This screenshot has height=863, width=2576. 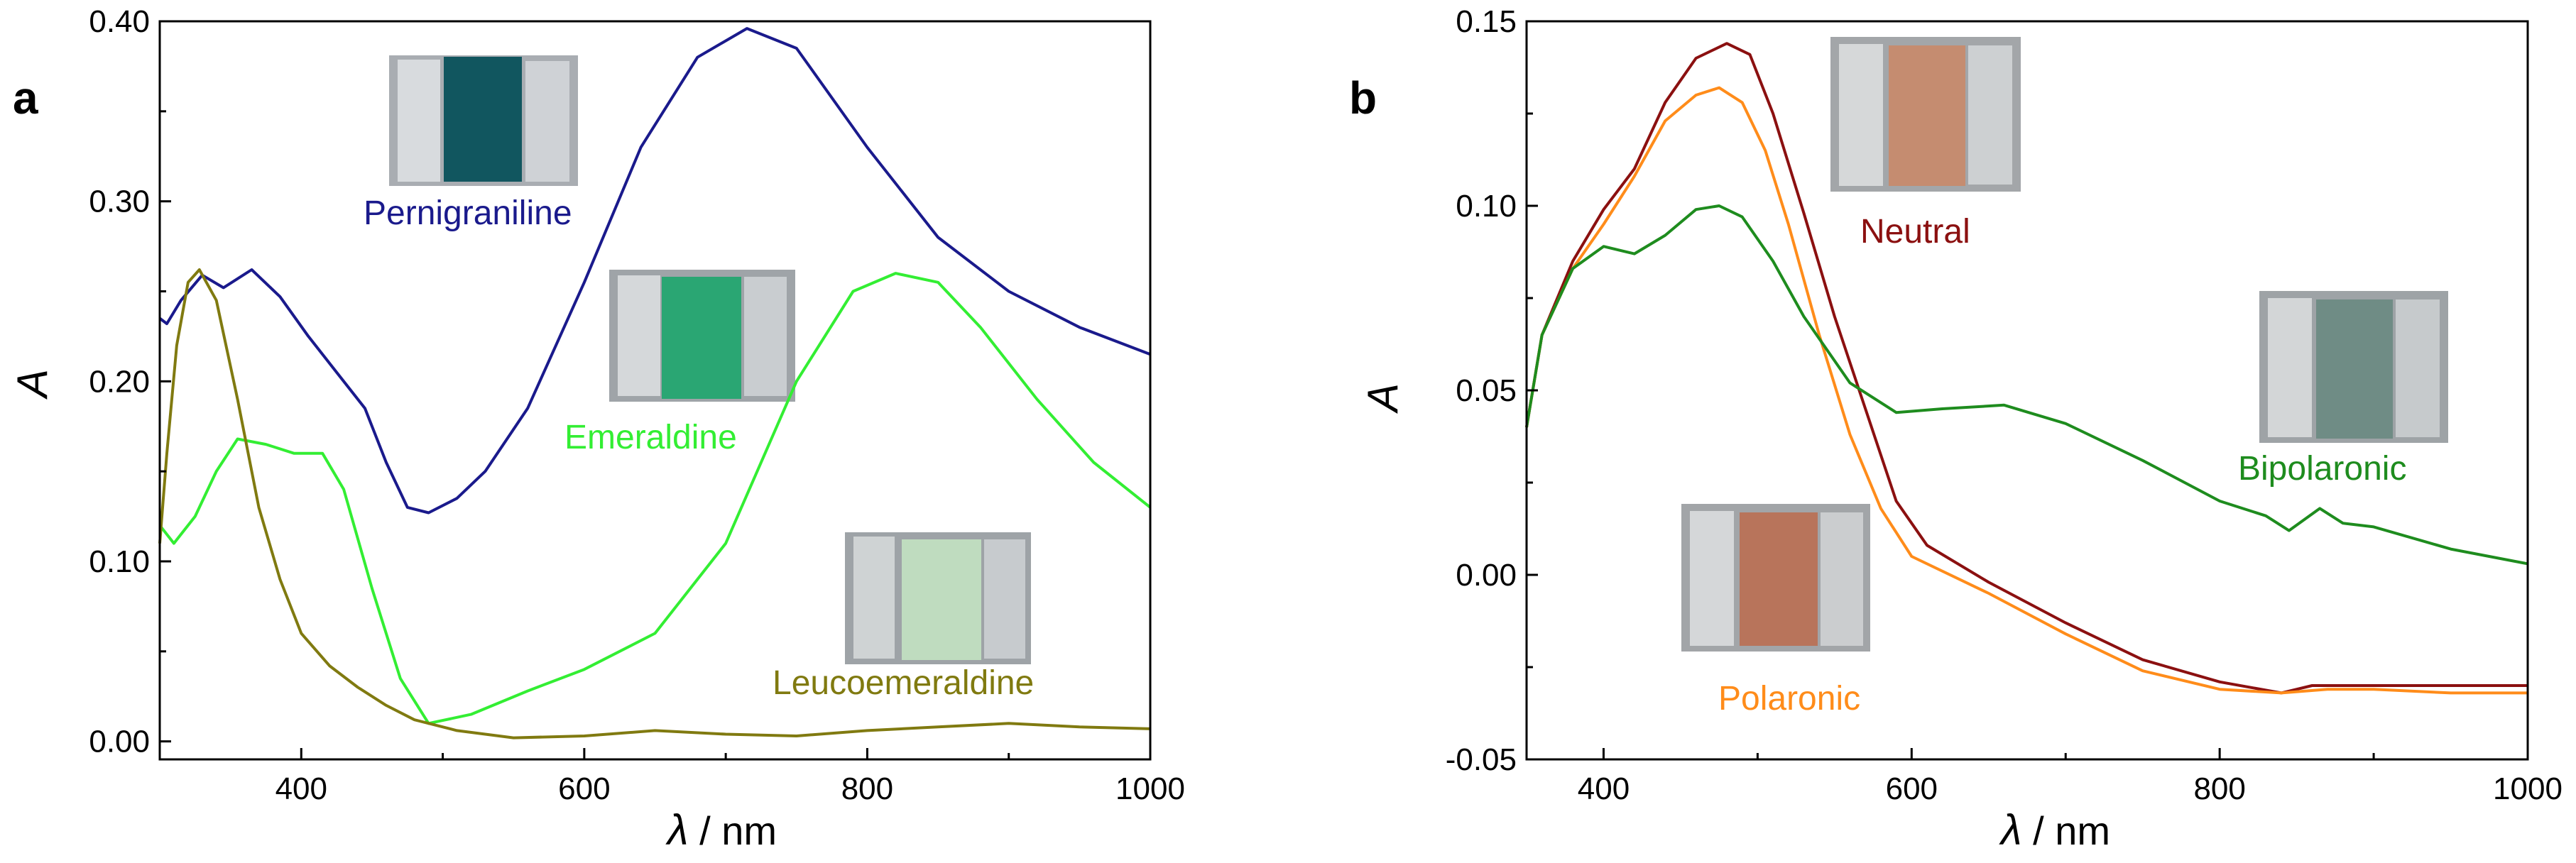 What do you see at coordinates (25, 97) in the screenshot?
I see `panel-a-letter: a` at bounding box center [25, 97].